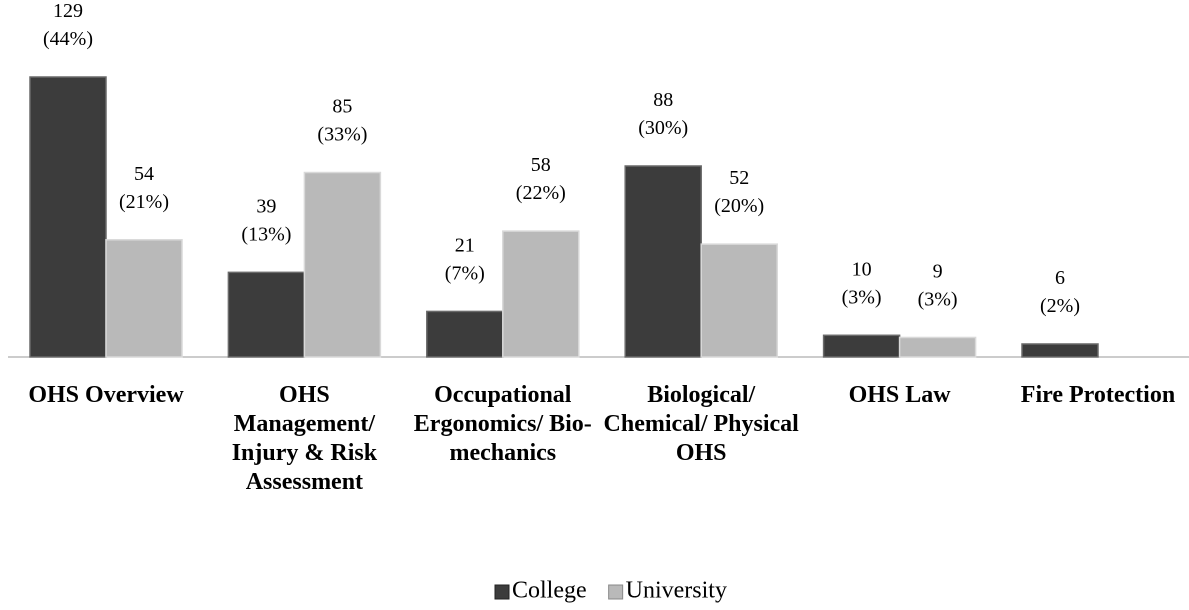 The height and width of the screenshot is (610, 1189). What do you see at coordinates (1060, 306) in the screenshot?
I see `data-label-line: (2%)` at bounding box center [1060, 306].